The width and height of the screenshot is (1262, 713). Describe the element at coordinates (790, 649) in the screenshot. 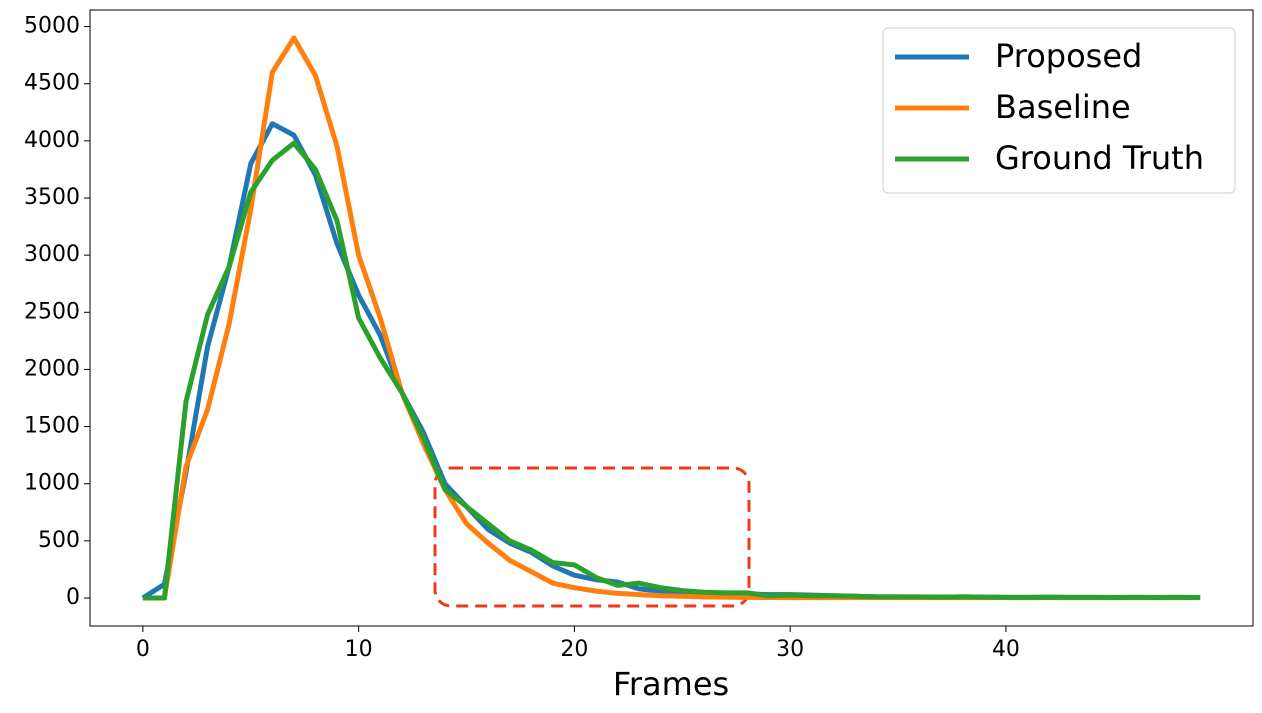

I see `x-tick-label: 30` at that location.